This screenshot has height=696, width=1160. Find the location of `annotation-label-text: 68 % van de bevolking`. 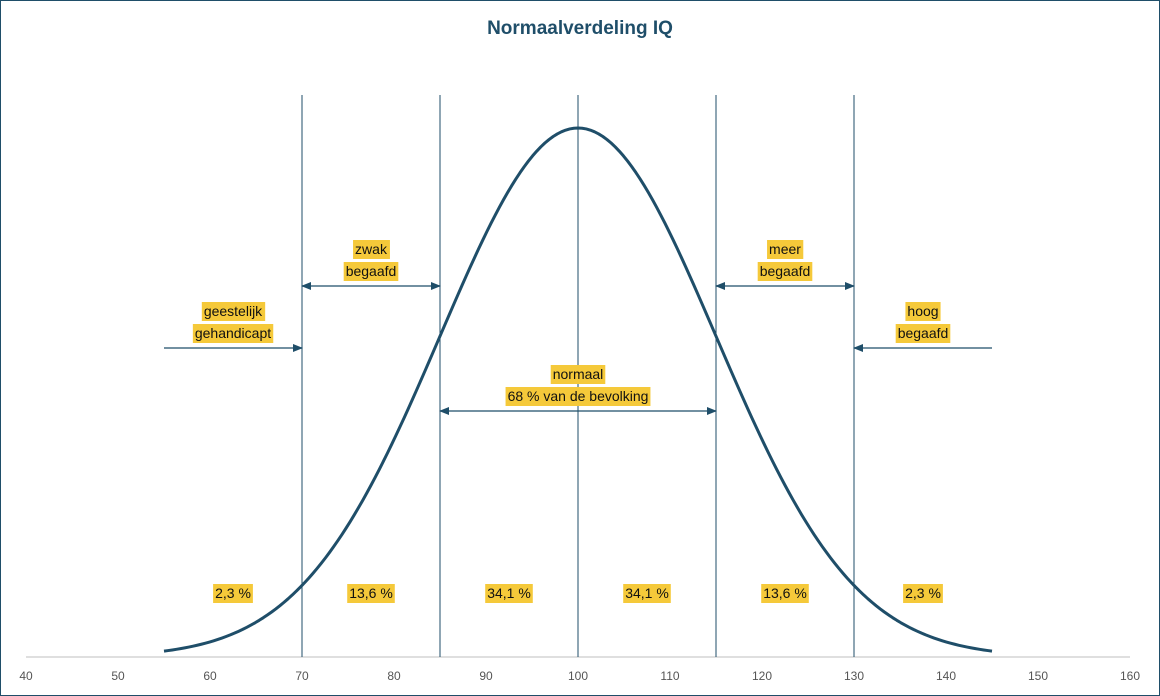

annotation-label-text: 68 % van de bevolking is located at coordinates (578, 396).